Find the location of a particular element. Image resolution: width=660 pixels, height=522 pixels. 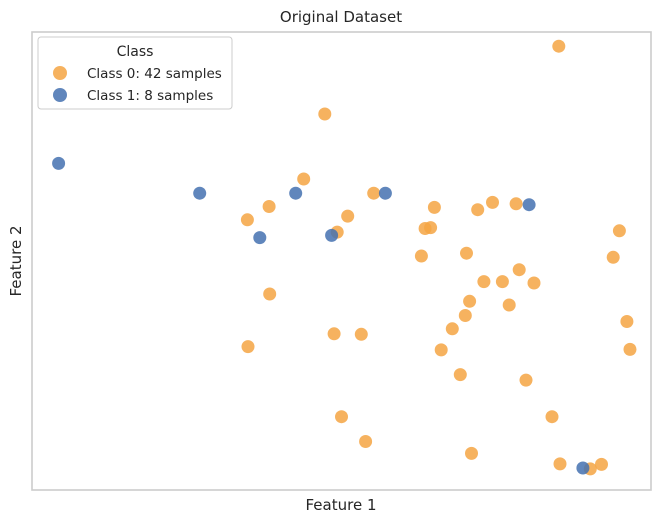

legend-label-class-1: Class 1: 8 samples is located at coordinates (150, 96).